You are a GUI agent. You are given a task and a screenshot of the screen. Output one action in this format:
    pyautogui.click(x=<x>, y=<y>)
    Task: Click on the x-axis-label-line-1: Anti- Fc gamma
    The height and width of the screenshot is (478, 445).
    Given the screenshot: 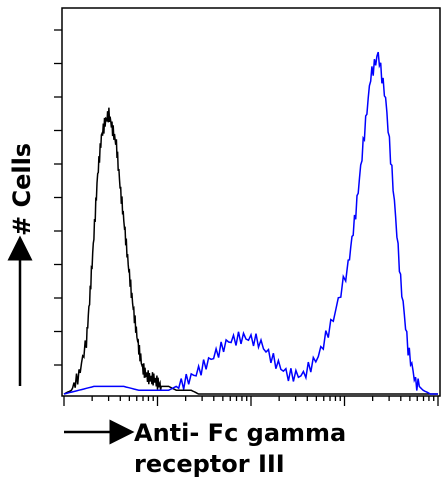 What is the action you would take?
    pyautogui.click(x=240, y=433)
    